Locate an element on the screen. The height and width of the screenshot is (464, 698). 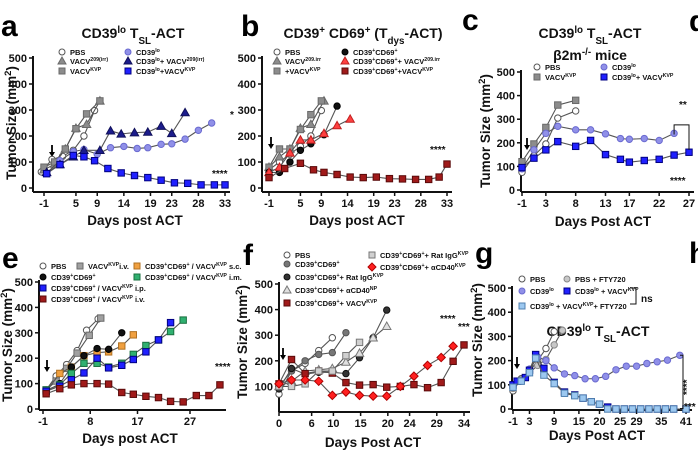
x-tick-label: 34 is located at coordinates (464, 424).